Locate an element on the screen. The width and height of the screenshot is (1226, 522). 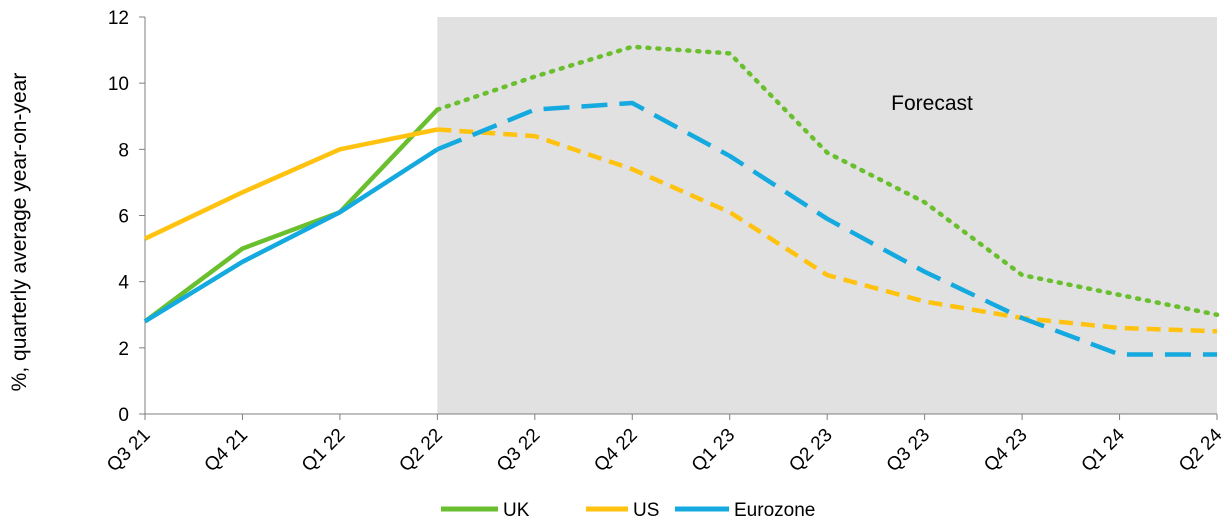
y-tick-label: 8 is located at coordinates (123, 150).